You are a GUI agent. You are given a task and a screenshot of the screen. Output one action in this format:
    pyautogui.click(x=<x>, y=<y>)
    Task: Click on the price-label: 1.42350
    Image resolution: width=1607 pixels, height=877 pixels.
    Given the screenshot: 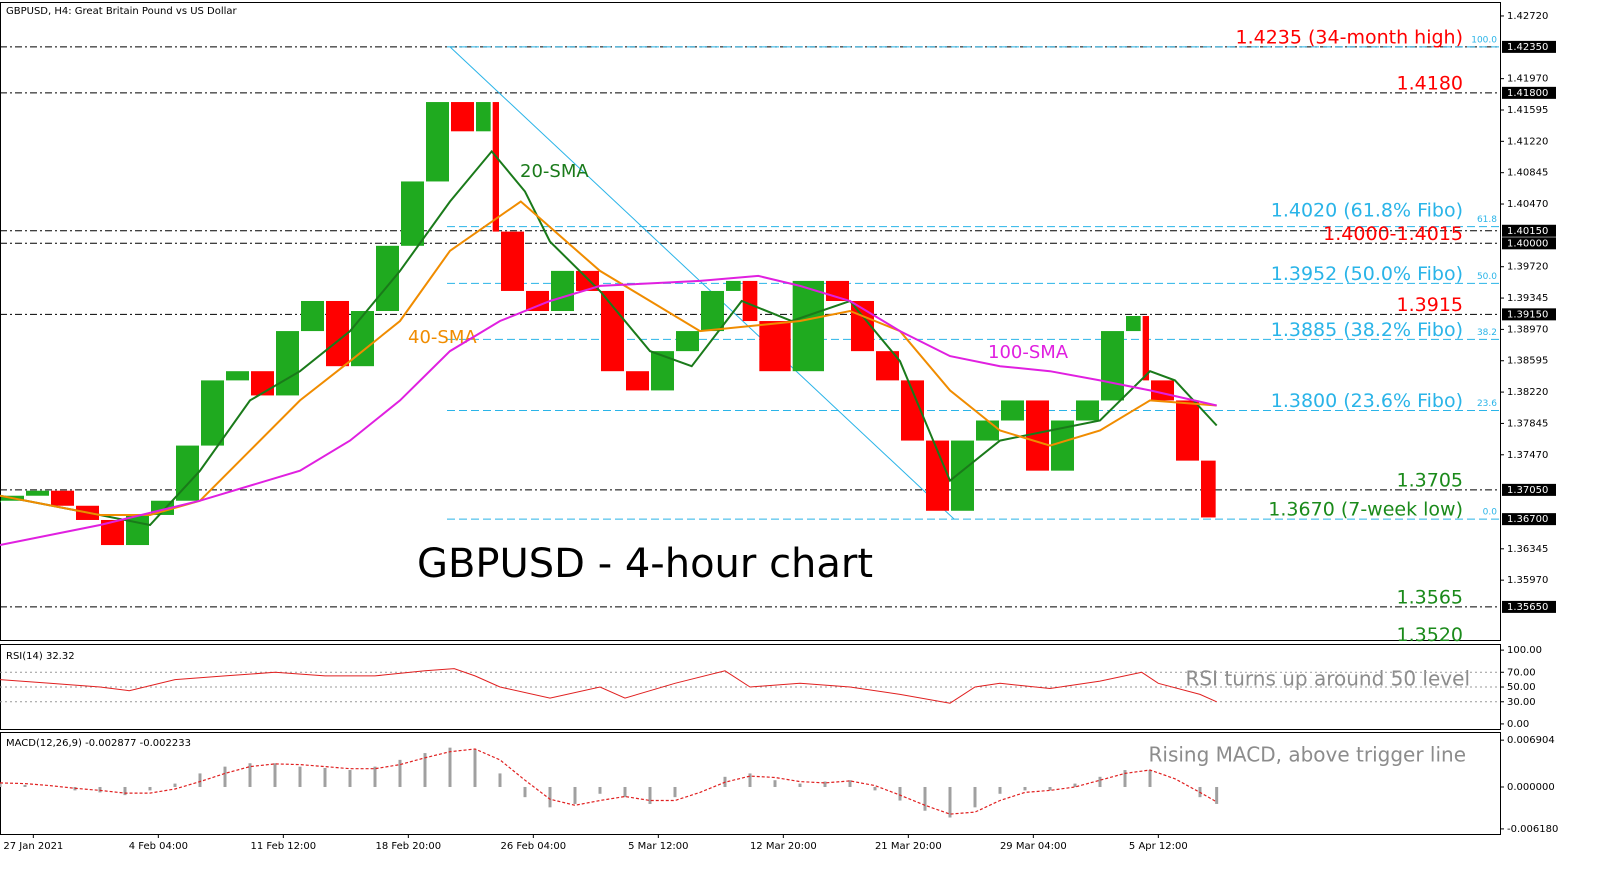 What is the action you would take?
    pyautogui.click(x=1527, y=47)
    